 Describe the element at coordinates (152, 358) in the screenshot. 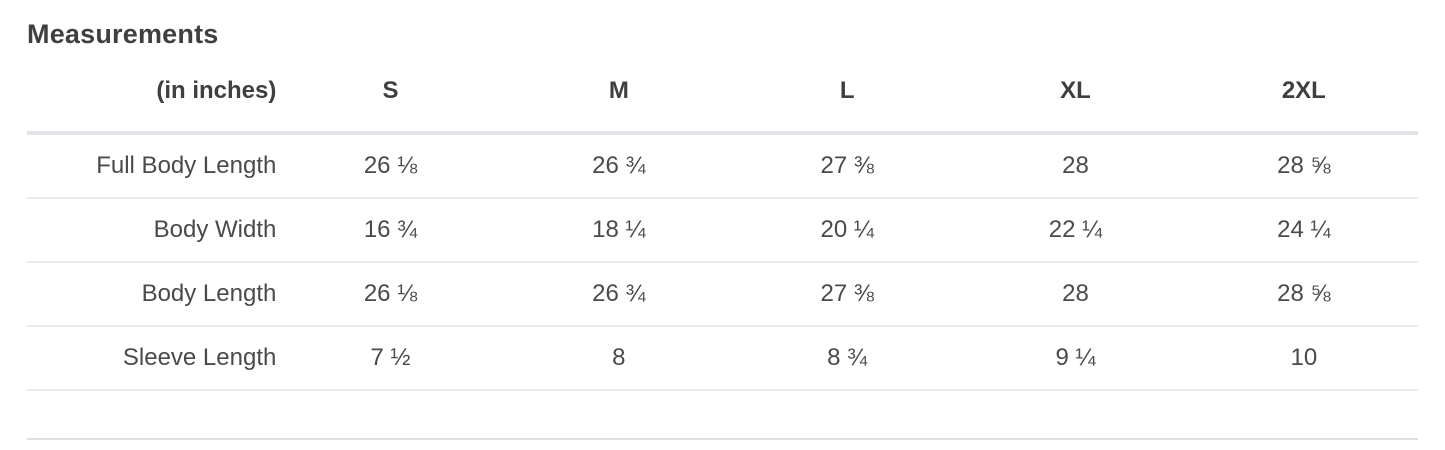

I see `row-label: Sleeve Length` at that location.